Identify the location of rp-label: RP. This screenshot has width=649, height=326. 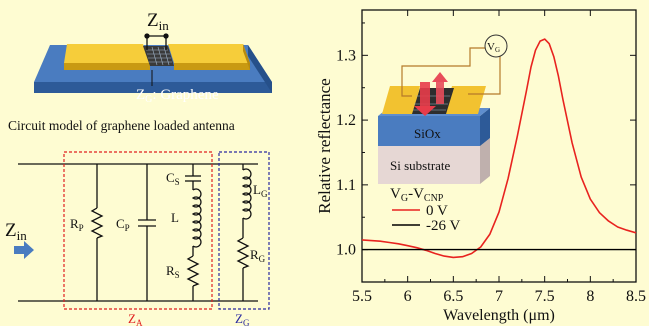
(77, 224).